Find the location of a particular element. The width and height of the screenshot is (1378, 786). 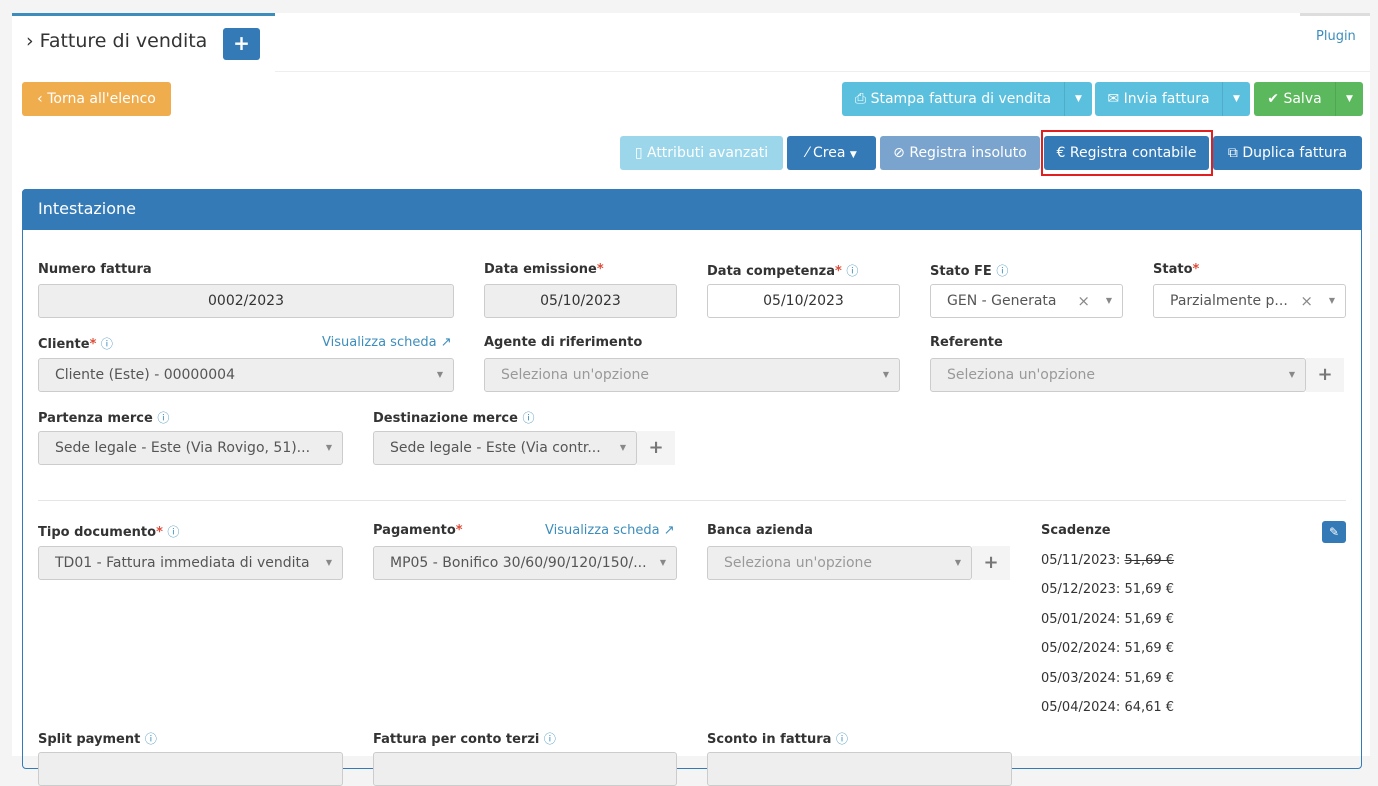

stato-fe-select: GEN - Generata × ▼ is located at coordinates (1026, 301).